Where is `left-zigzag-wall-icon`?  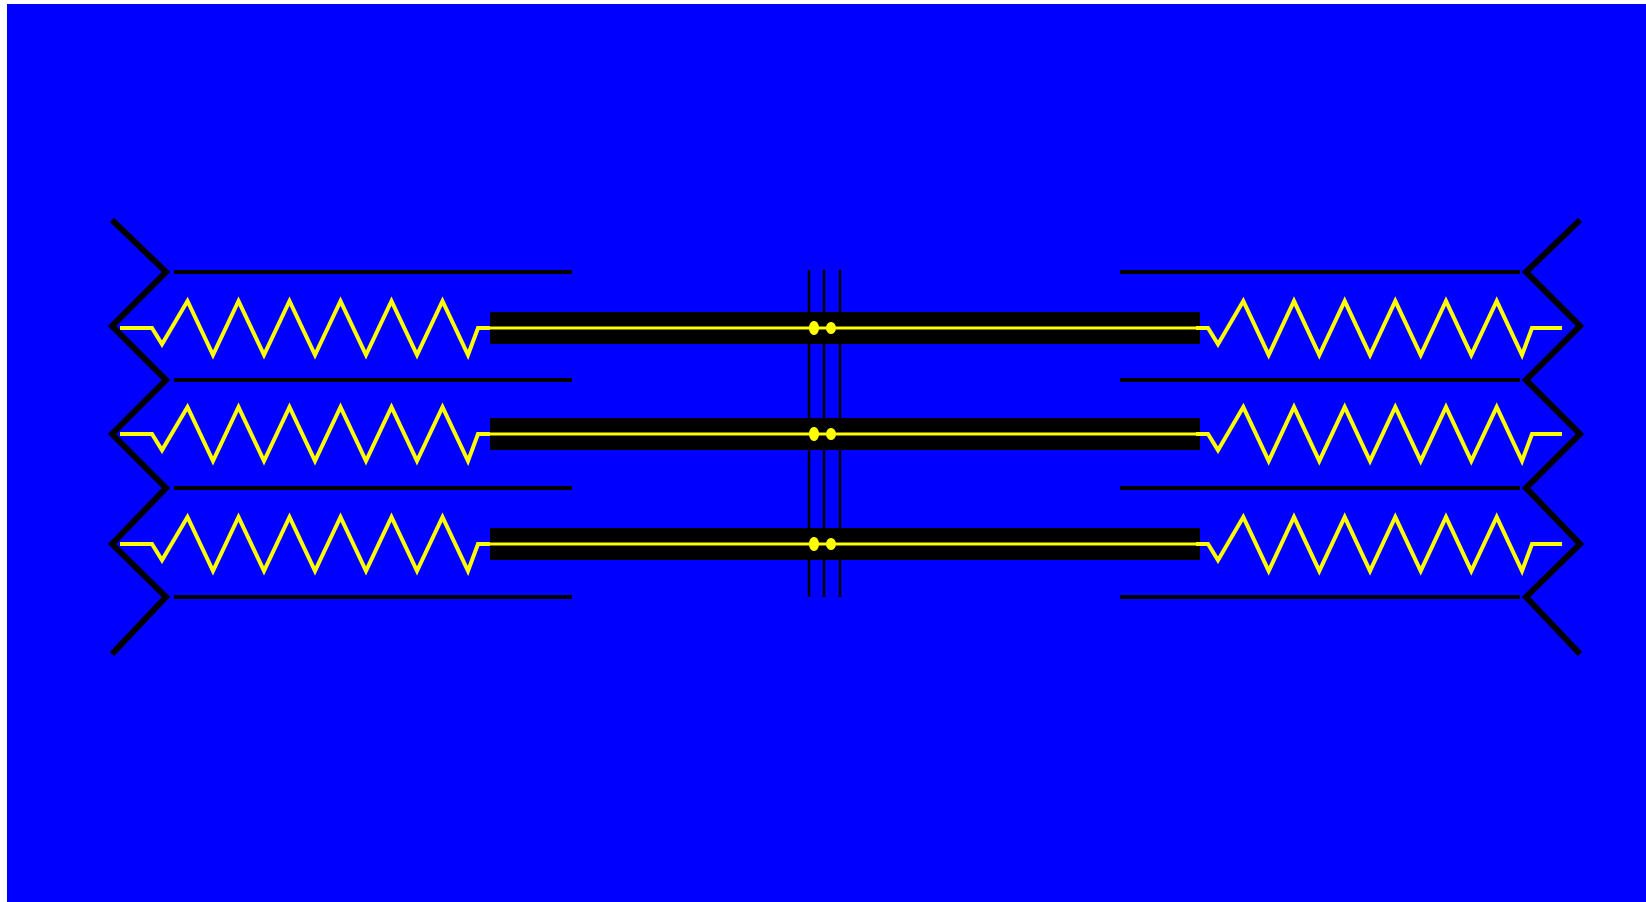
left-zigzag-wall-icon is located at coordinates (139, 437).